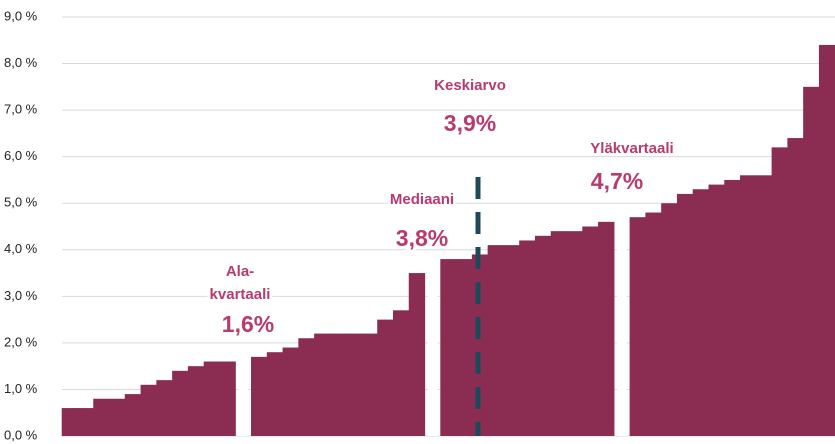 This screenshot has width=835, height=444. Describe the element at coordinates (422, 238) in the screenshot. I see `annotation-value: 3,8%` at that location.